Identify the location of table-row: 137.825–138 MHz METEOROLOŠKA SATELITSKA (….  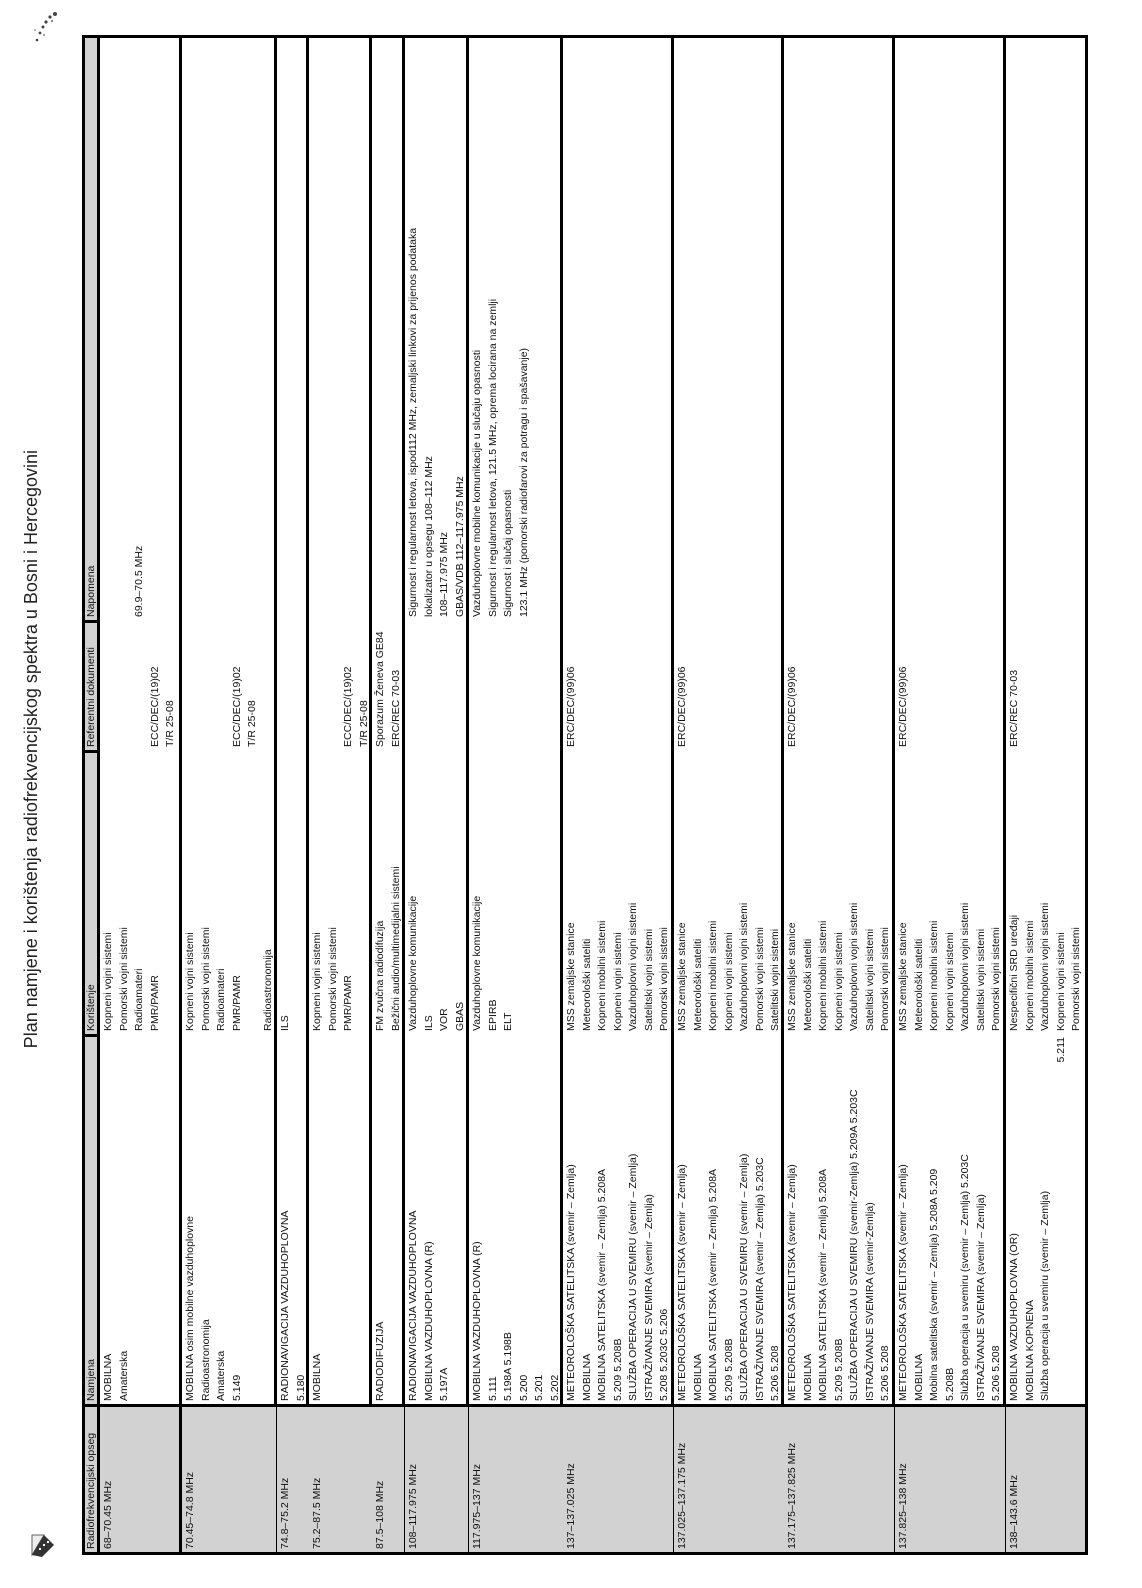
(950, 795).